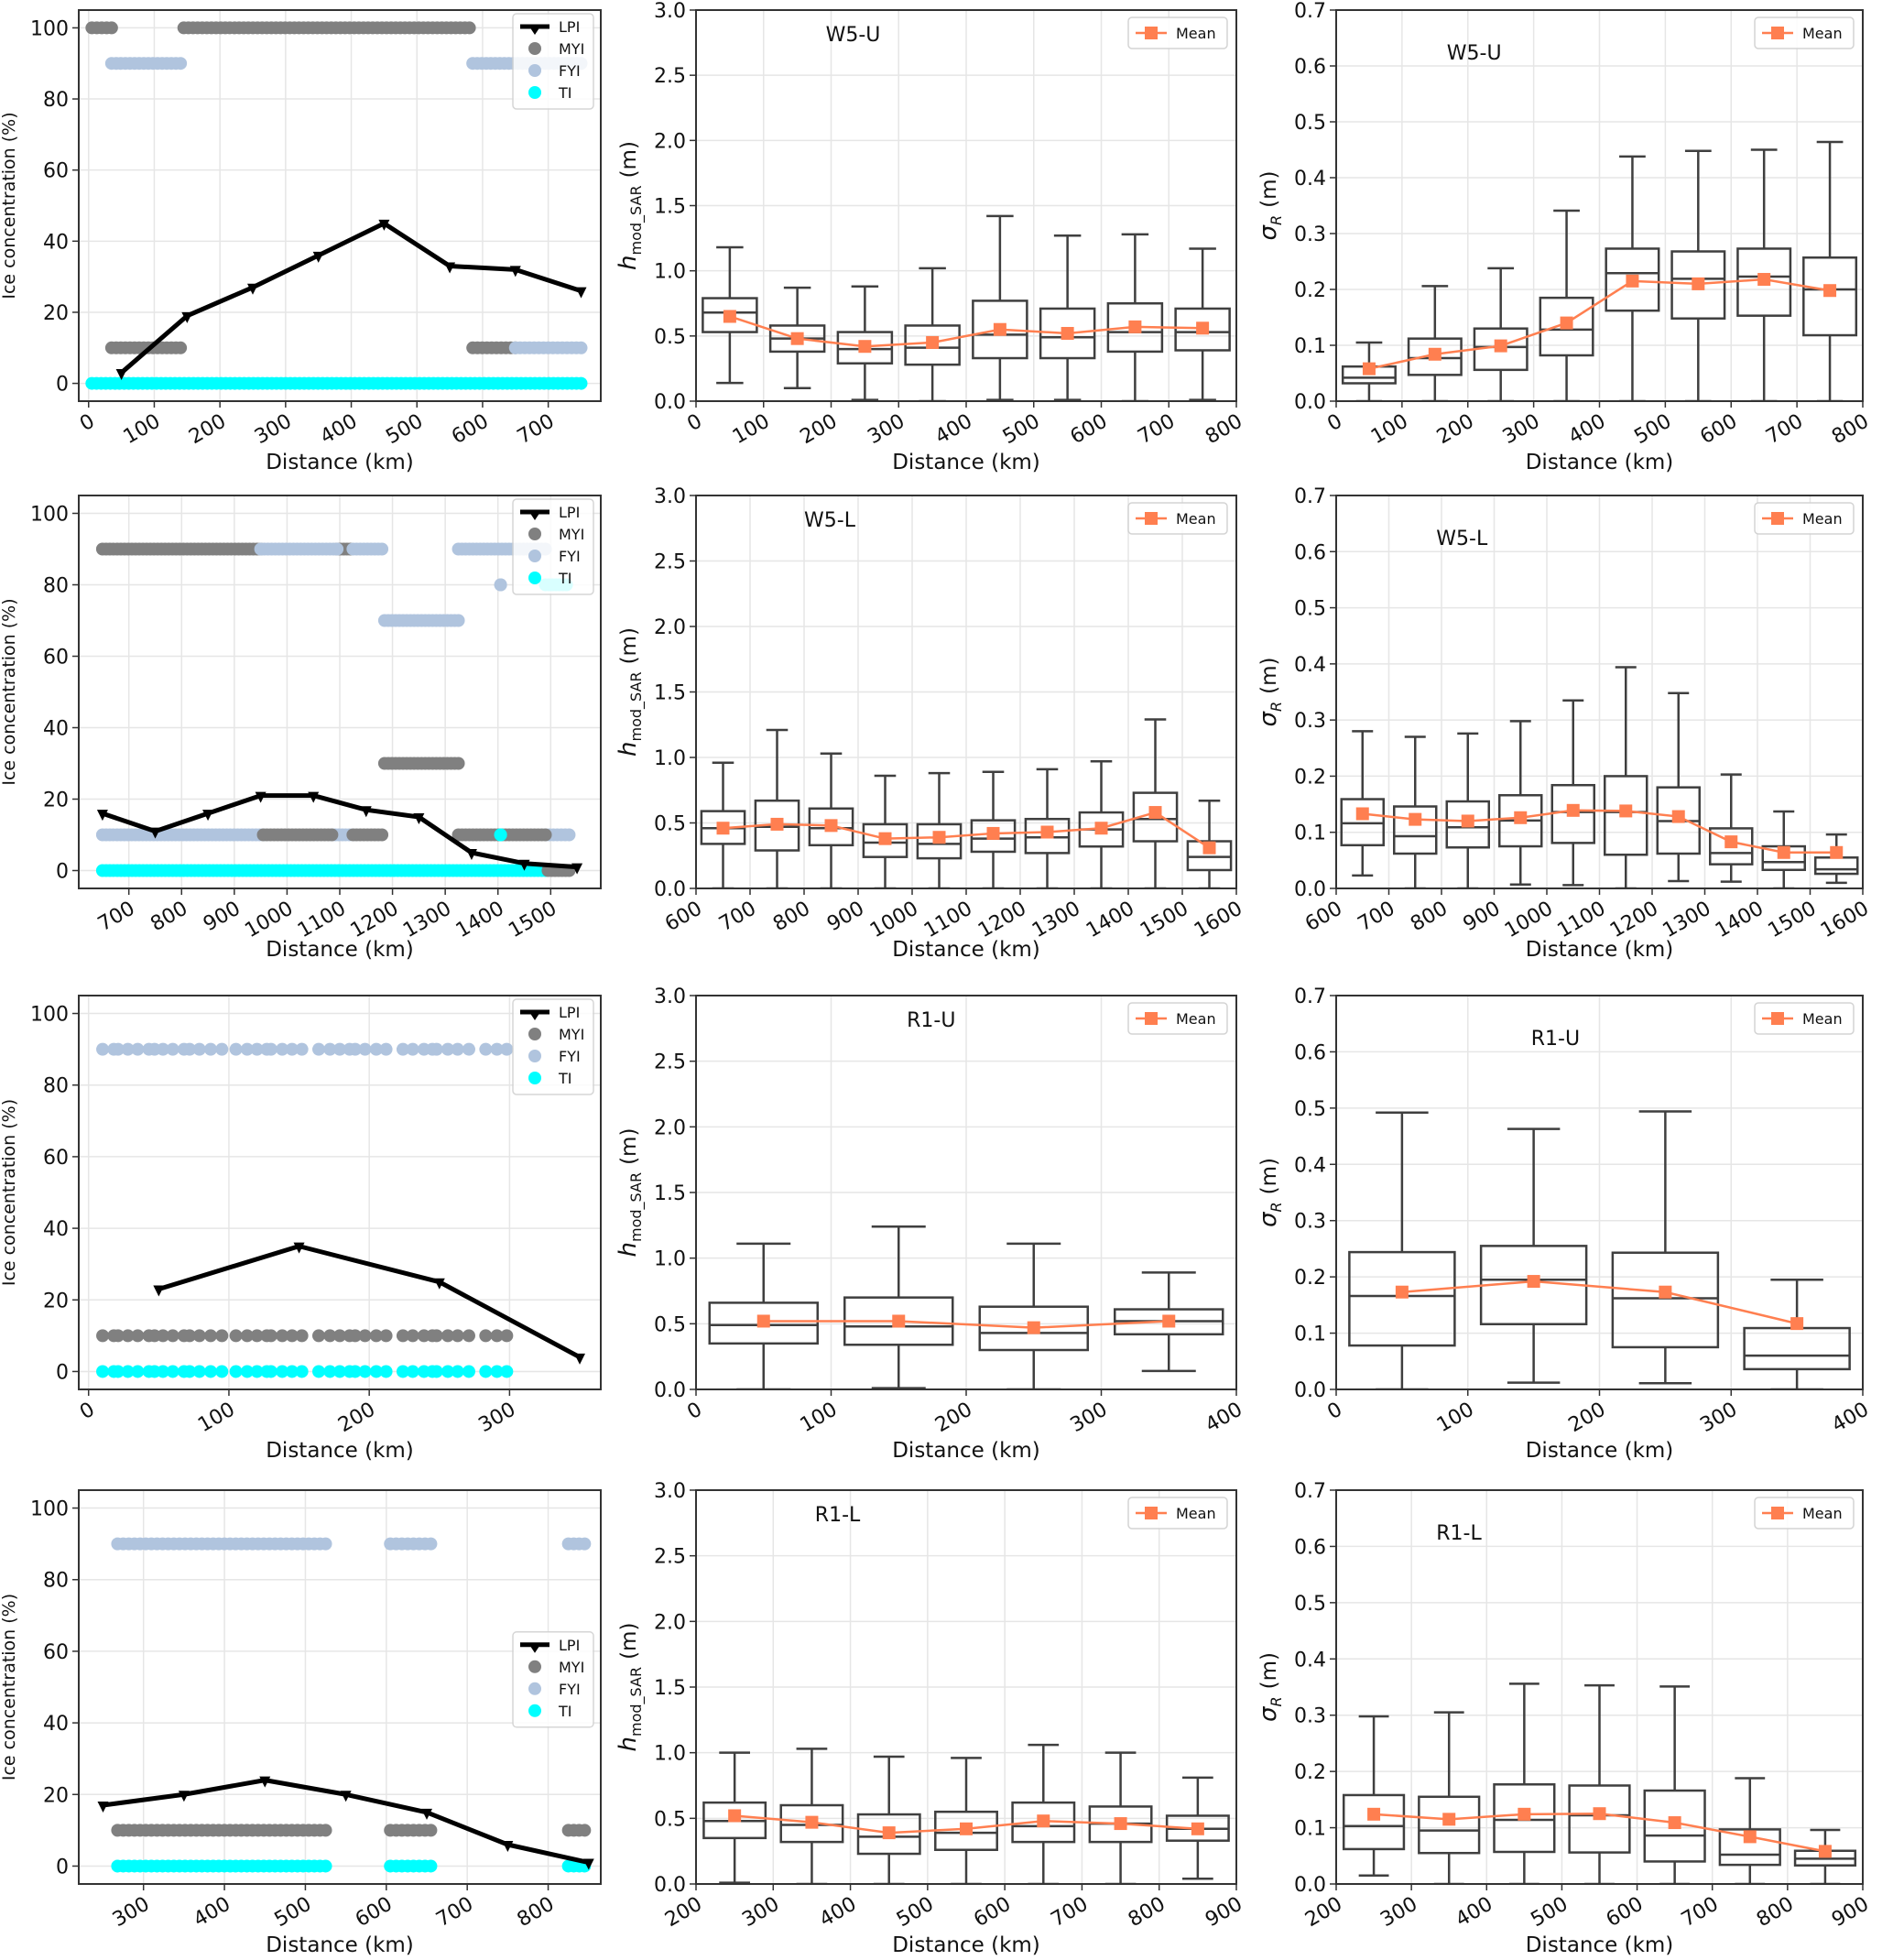 The height and width of the screenshot is (1960, 1893). Describe the element at coordinates (1310, 179) in the screenshot. I see `y-tick-label: 0.4` at that location.